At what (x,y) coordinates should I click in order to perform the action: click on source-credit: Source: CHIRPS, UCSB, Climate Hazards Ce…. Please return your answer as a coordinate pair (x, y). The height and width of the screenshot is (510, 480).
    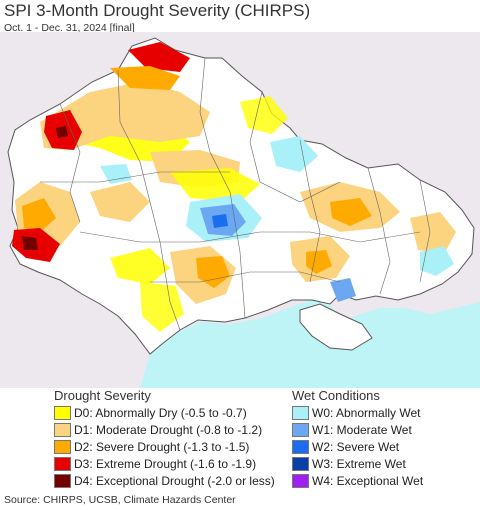
    Looking at the image, I should click on (120, 500).